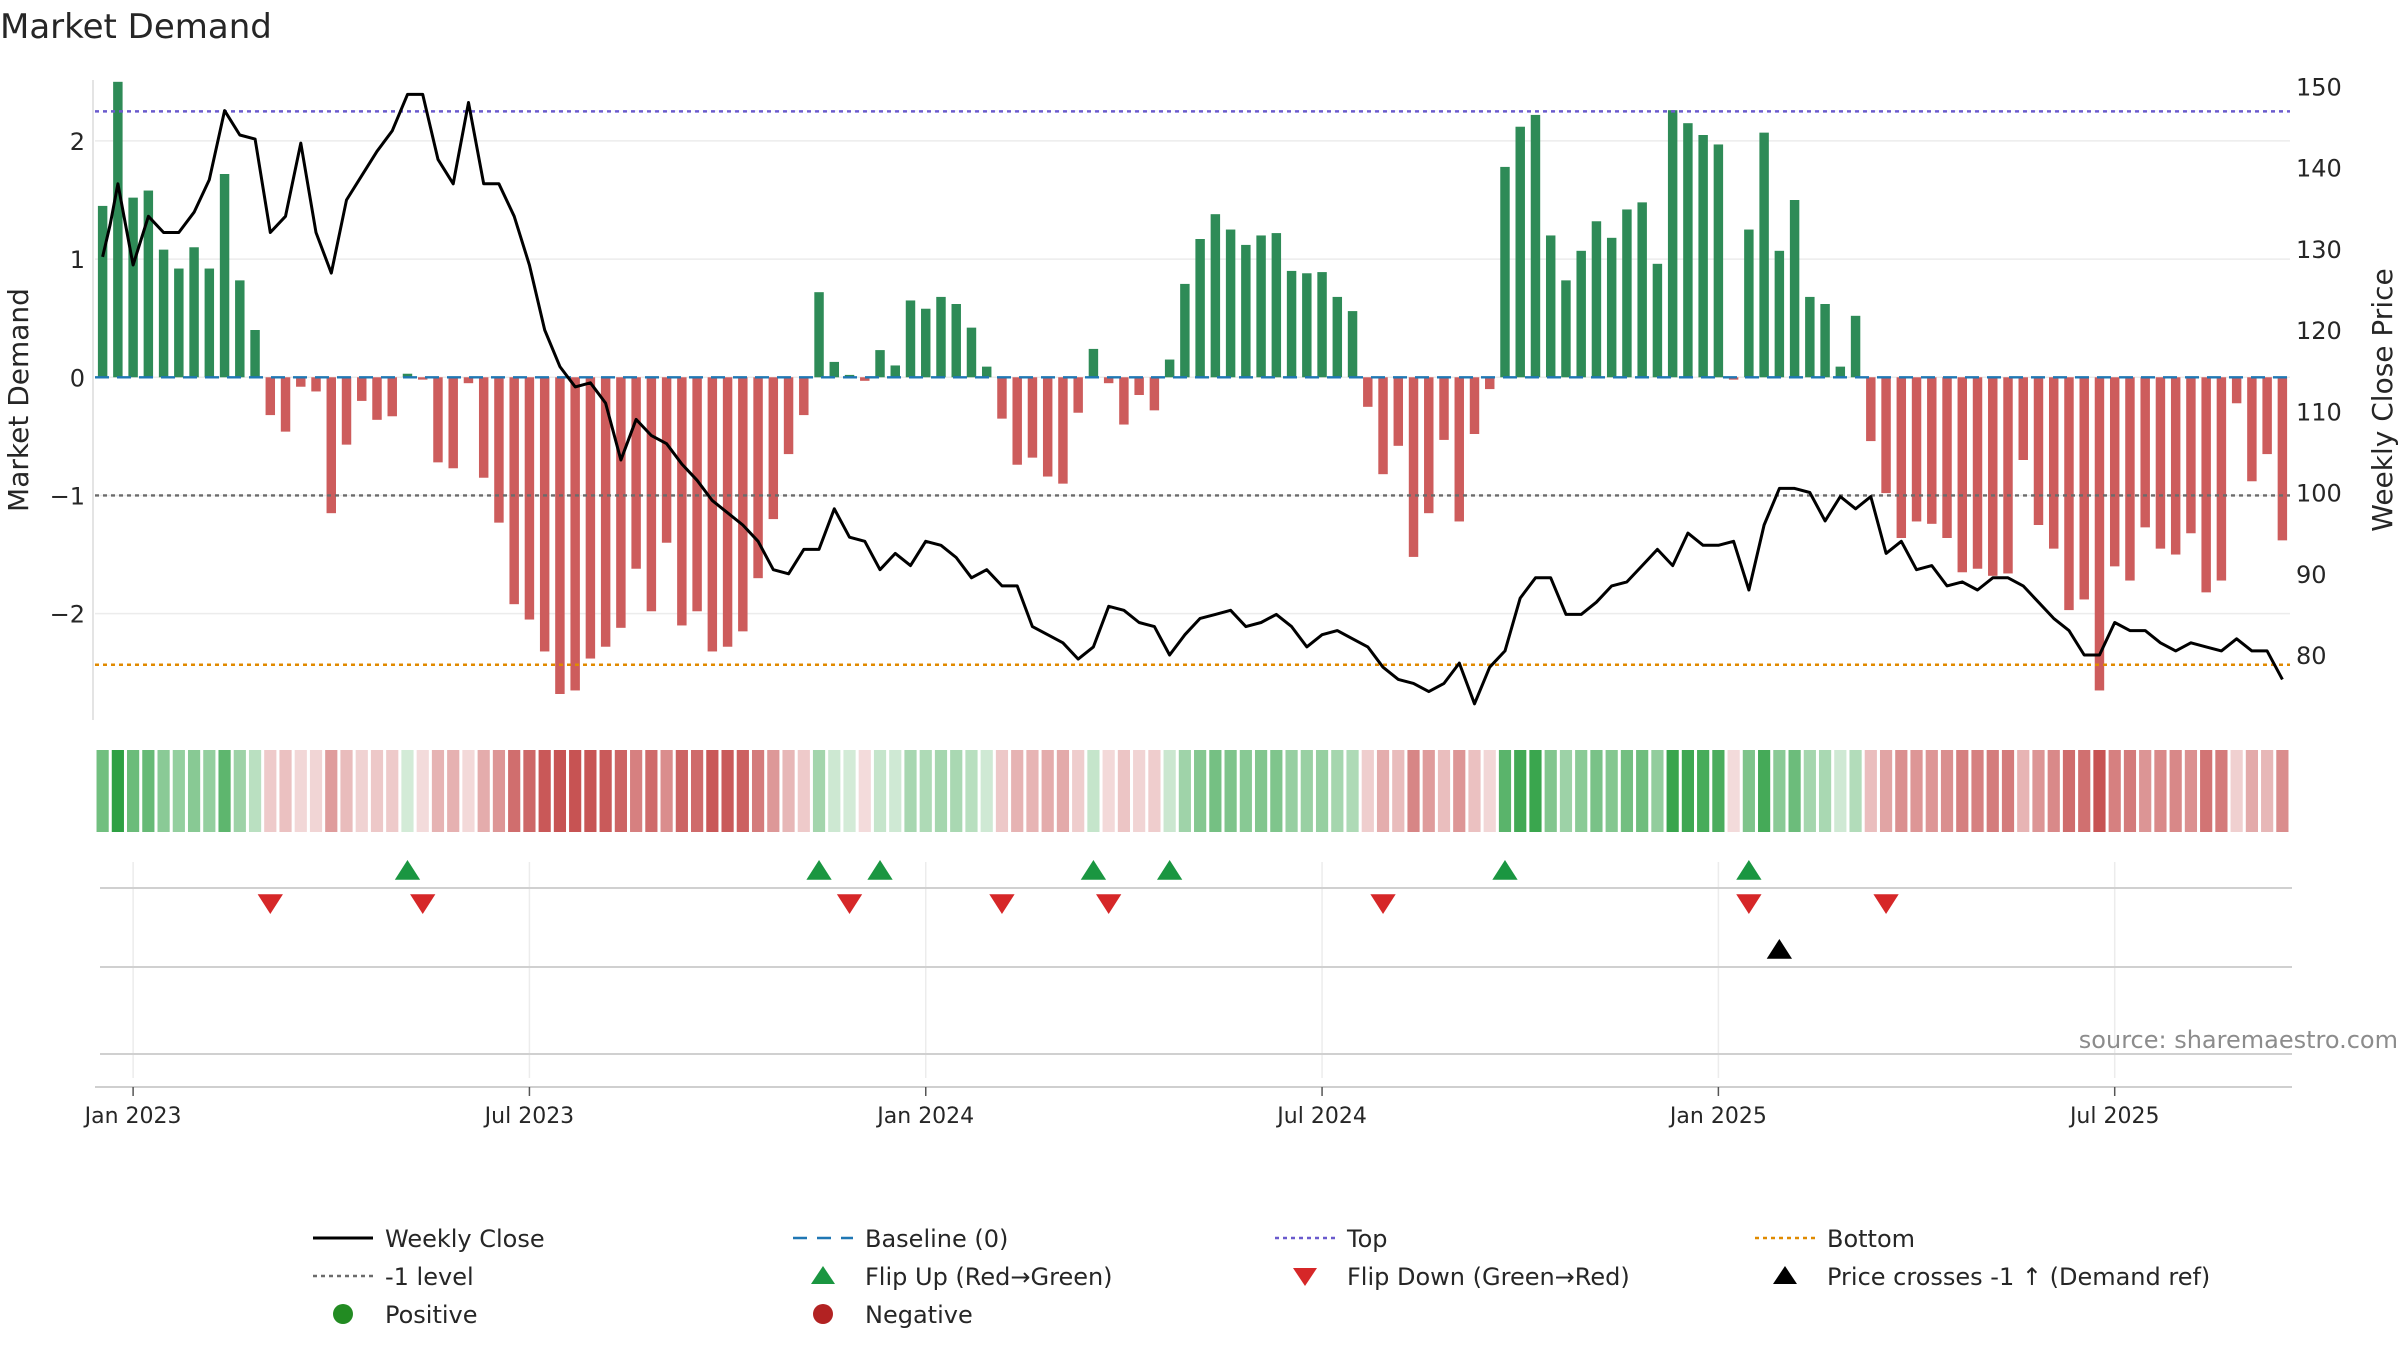 This screenshot has width=2400, height=1350. What do you see at coordinates (431, 1315) in the screenshot?
I see `legend-label-positive: Positive` at bounding box center [431, 1315].